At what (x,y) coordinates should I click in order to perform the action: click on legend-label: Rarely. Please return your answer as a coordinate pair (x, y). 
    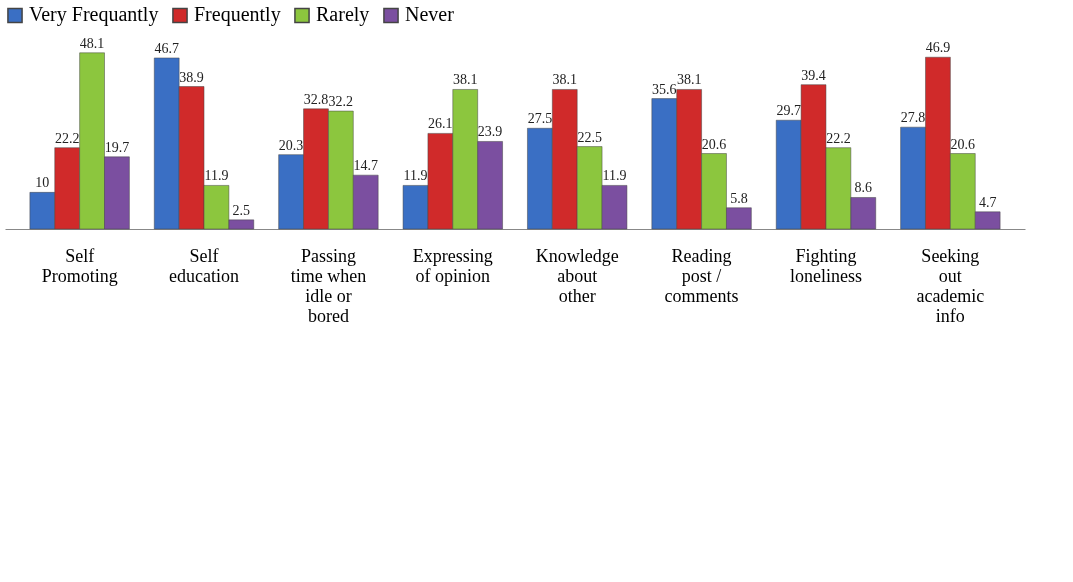
    Looking at the image, I should click on (343, 15).